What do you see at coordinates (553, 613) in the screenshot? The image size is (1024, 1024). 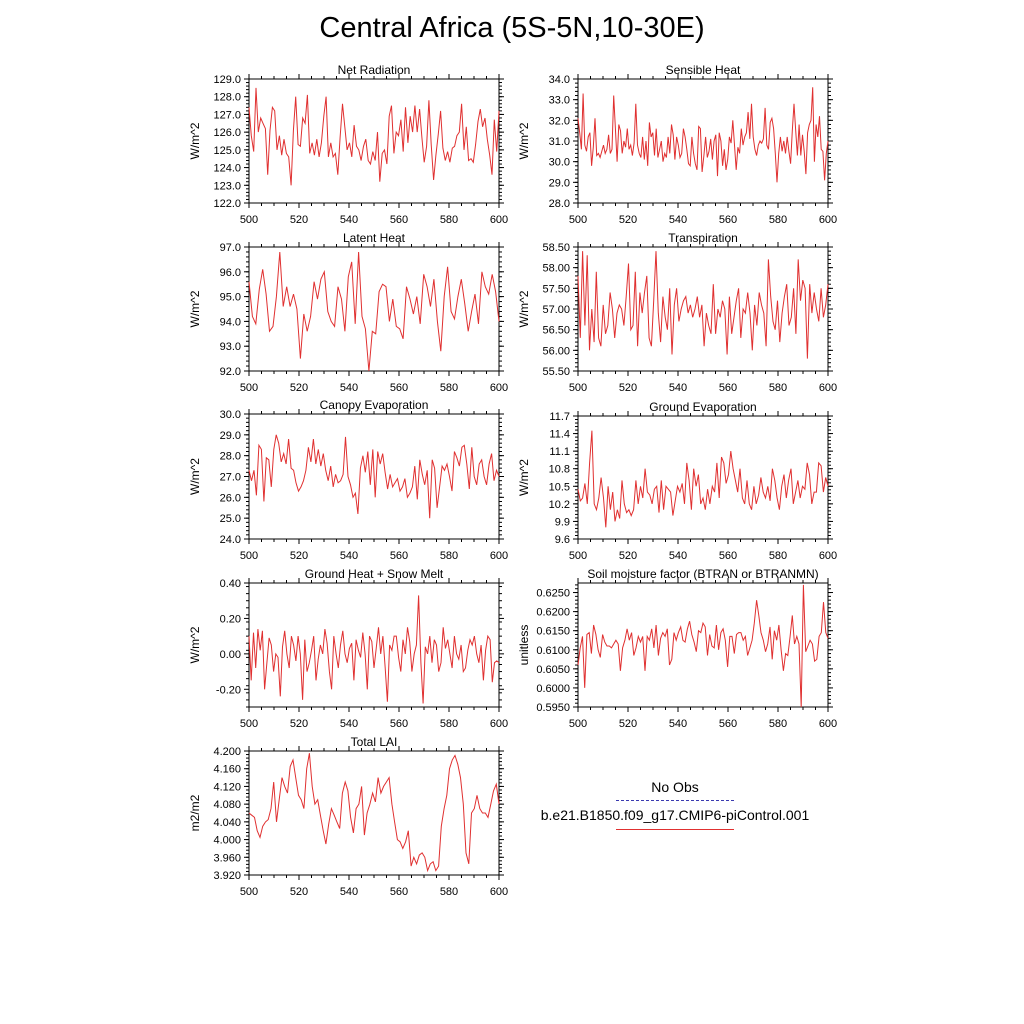 I see `y-tick-label: 0.6200` at bounding box center [553, 613].